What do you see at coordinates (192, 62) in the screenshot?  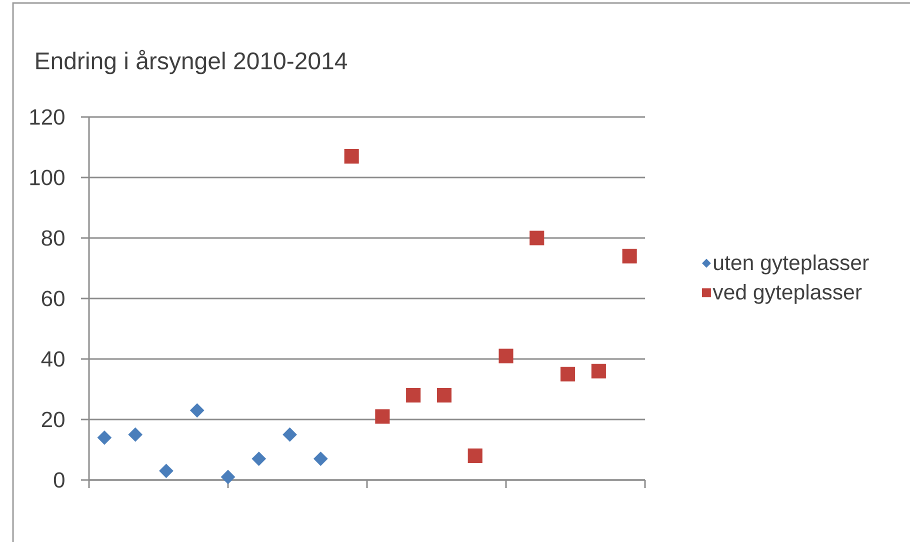 I see `chart-title: Endring i årsyngel 2010-2014` at bounding box center [192, 62].